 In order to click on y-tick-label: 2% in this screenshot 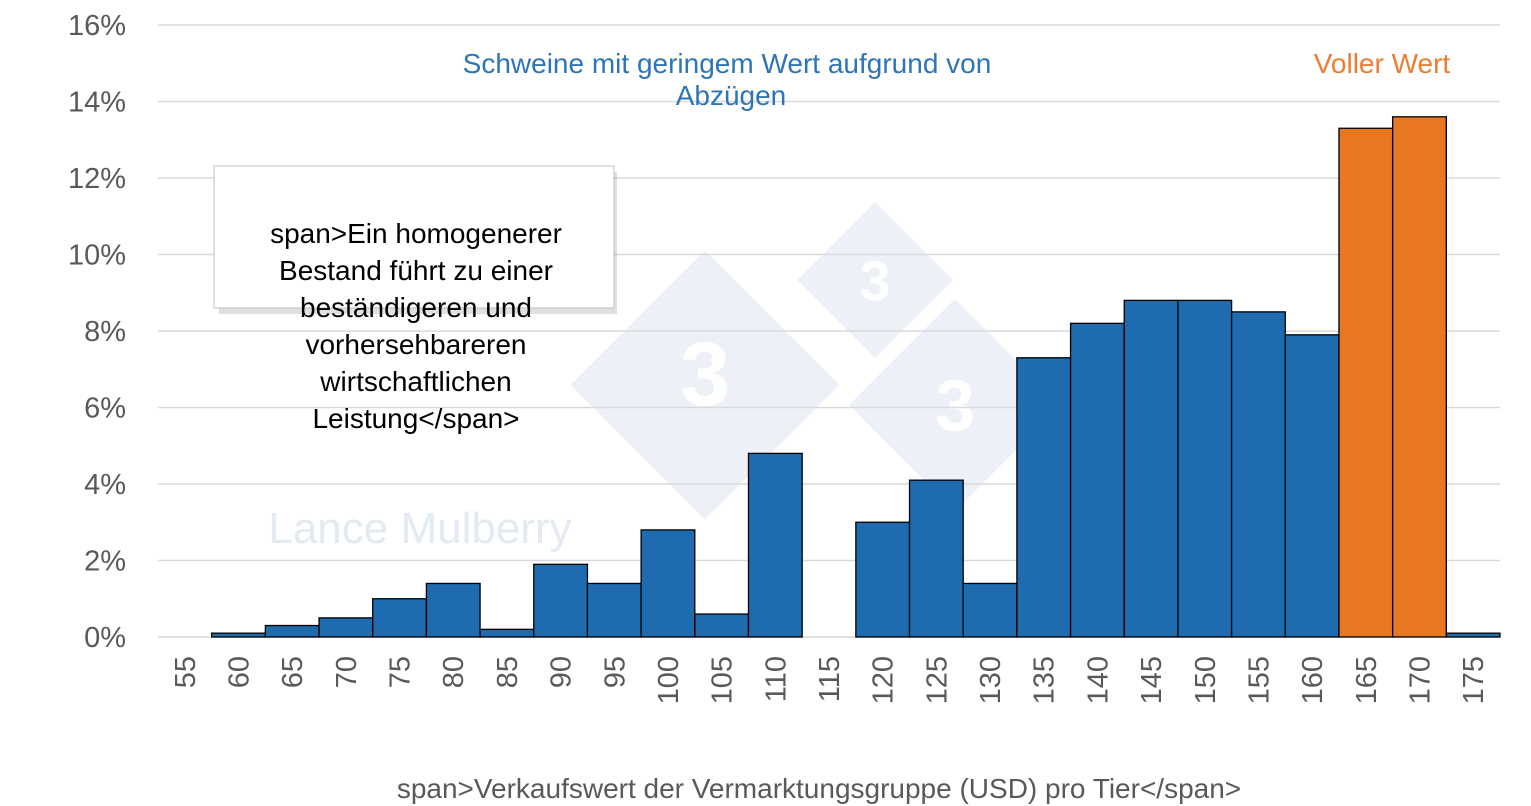, I will do `click(105, 562)`.